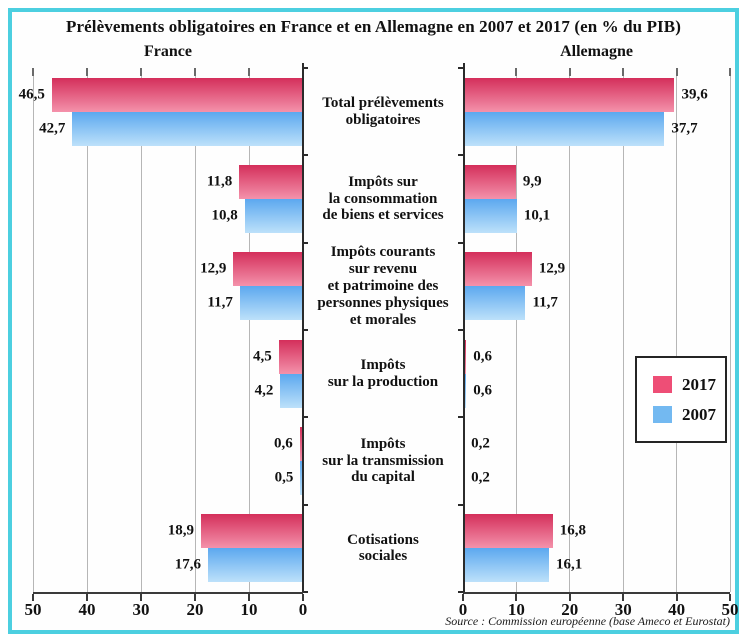  What do you see at coordinates (224, 215) in the screenshot?
I see `value-label: 10,8` at bounding box center [224, 215].